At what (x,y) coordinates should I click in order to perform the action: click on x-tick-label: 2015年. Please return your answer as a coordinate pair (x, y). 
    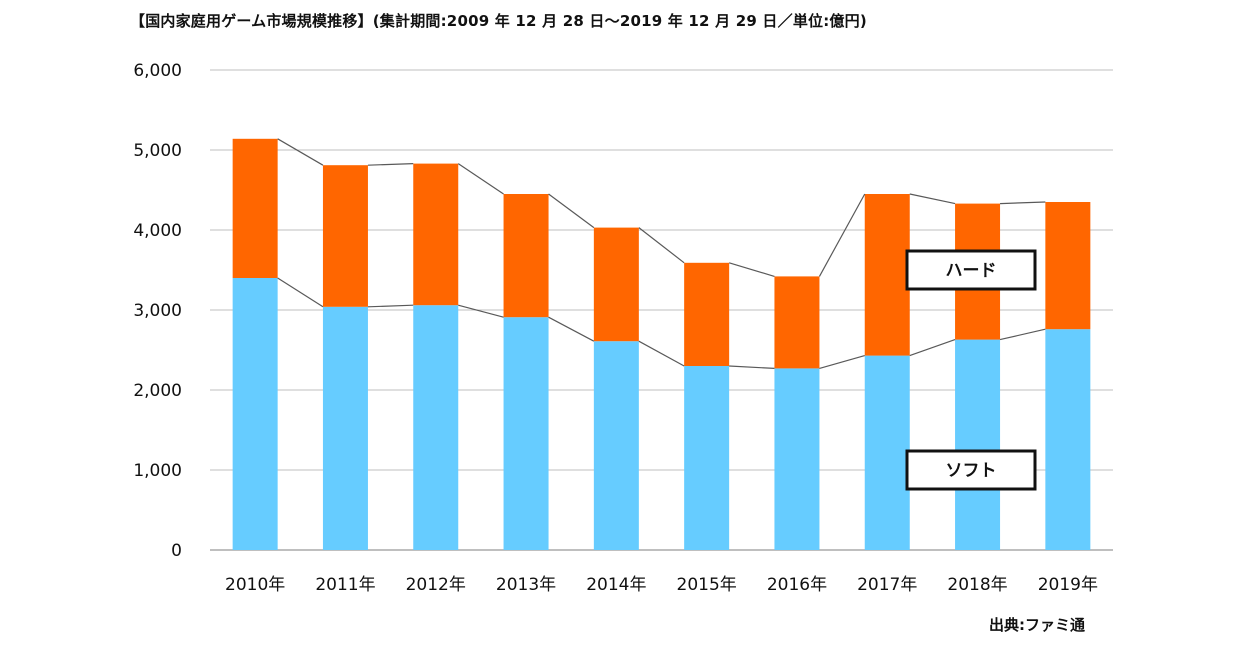
    Looking at the image, I should click on (707, 585).